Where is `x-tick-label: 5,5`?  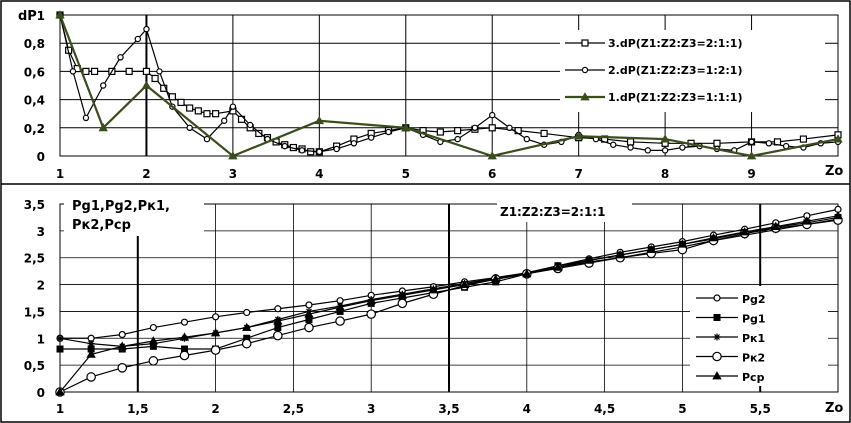 x-tick-label: 5,5 is located at coordinates (760, 409).